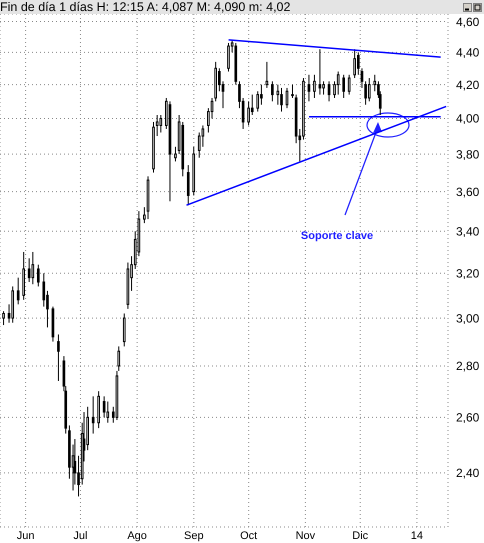 This screenshot has height=543, width=484. Describe the element at coordinates (145, 7) in the screenshot. I see `chart-title: Fin de día 1 días H: 12:15 A: 4,087 M: 4,090 m: 4,02` at that location.